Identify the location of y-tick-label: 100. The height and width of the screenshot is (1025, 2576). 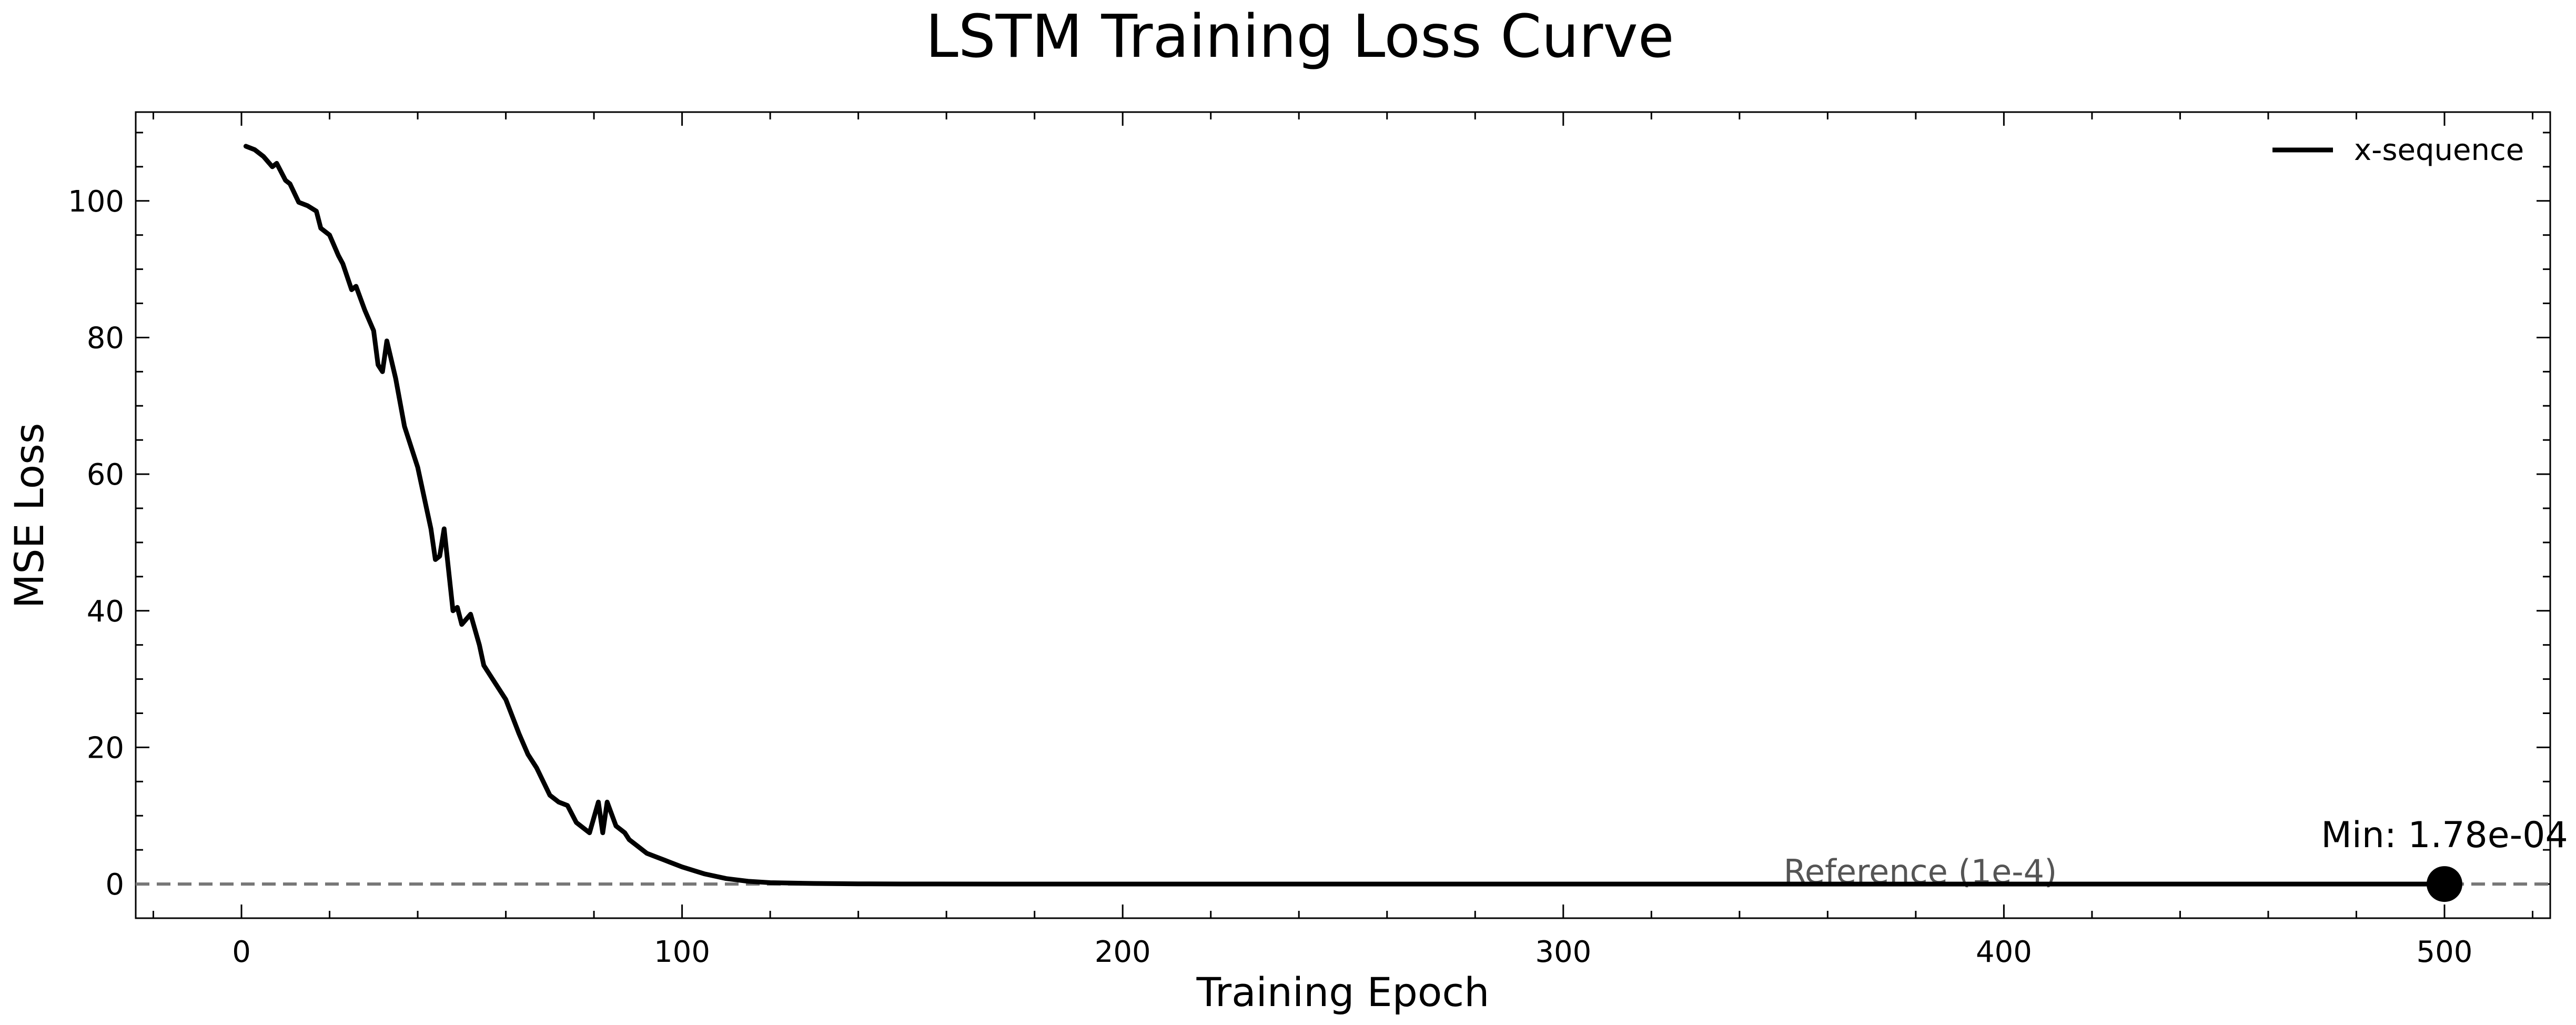
(96, 202).